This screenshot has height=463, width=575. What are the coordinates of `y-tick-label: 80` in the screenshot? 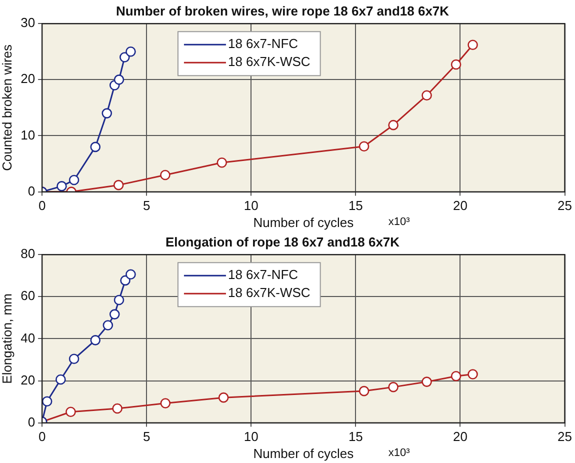 It's located at (28, 254).